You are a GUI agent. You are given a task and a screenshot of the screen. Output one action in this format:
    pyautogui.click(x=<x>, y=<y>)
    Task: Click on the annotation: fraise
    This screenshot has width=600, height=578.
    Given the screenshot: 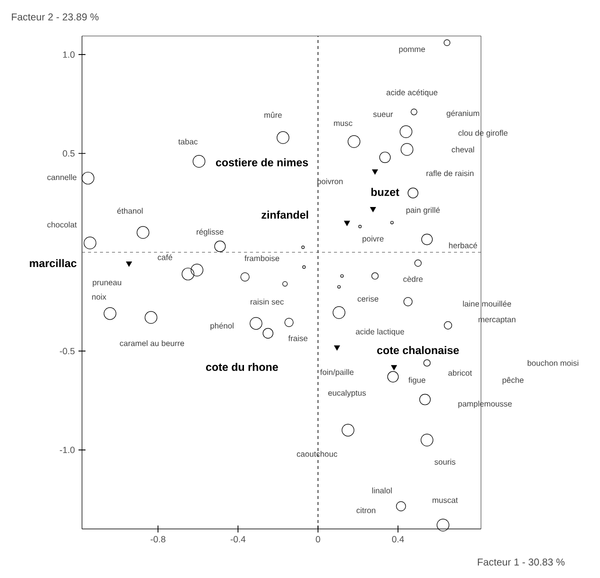 What is the action you would take?
    pyautogui.click(x=298, y=338)
    